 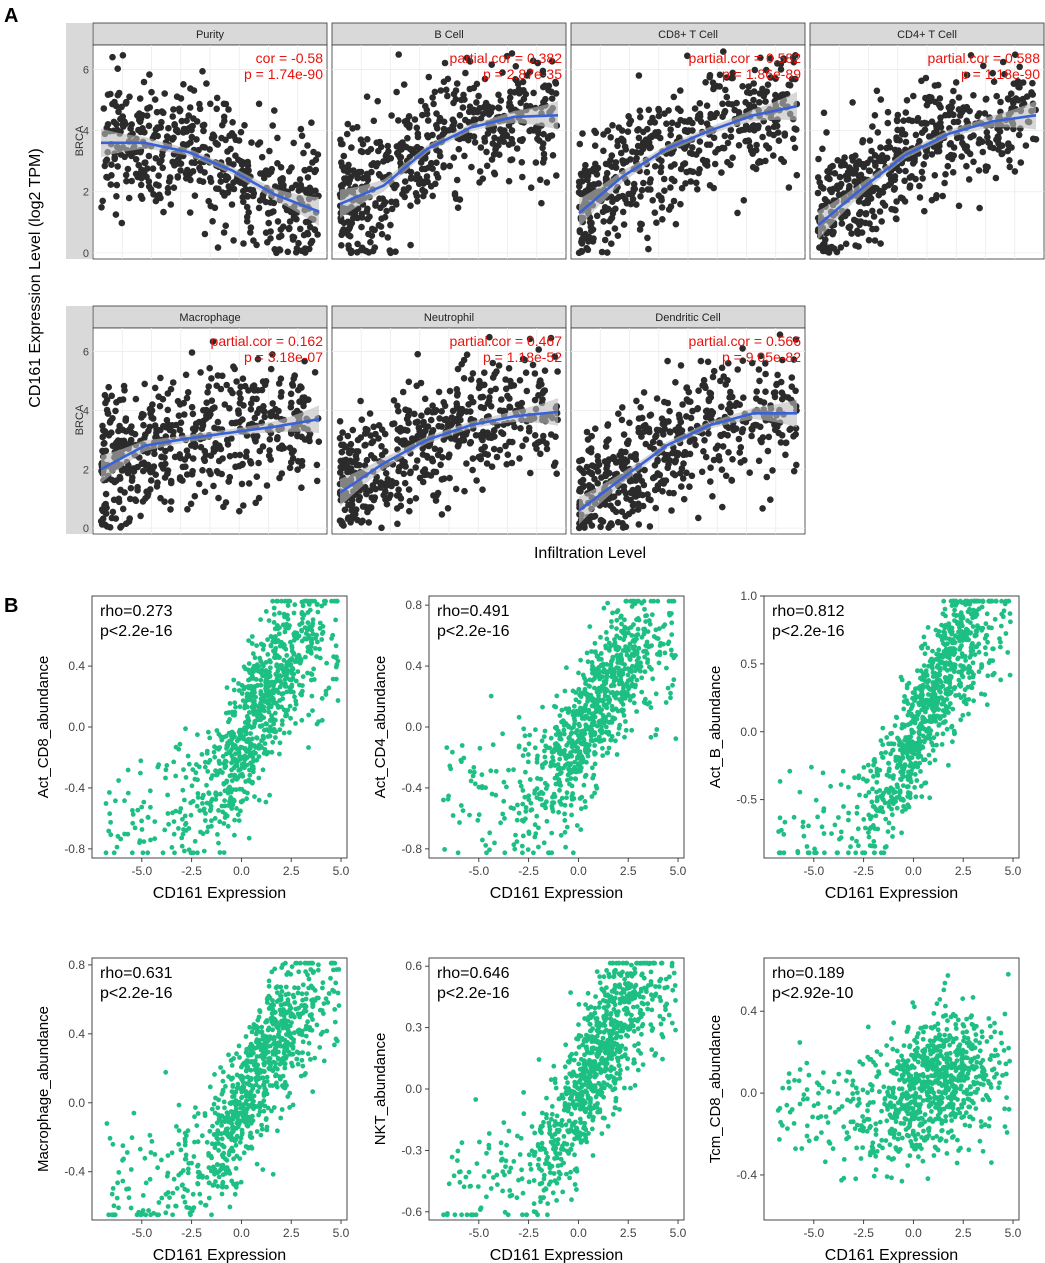 What do you see at coordinates (290, 58) in the screenshot?
I see `correlation-label: cor = -0.58` at bounding box center [290, 58].